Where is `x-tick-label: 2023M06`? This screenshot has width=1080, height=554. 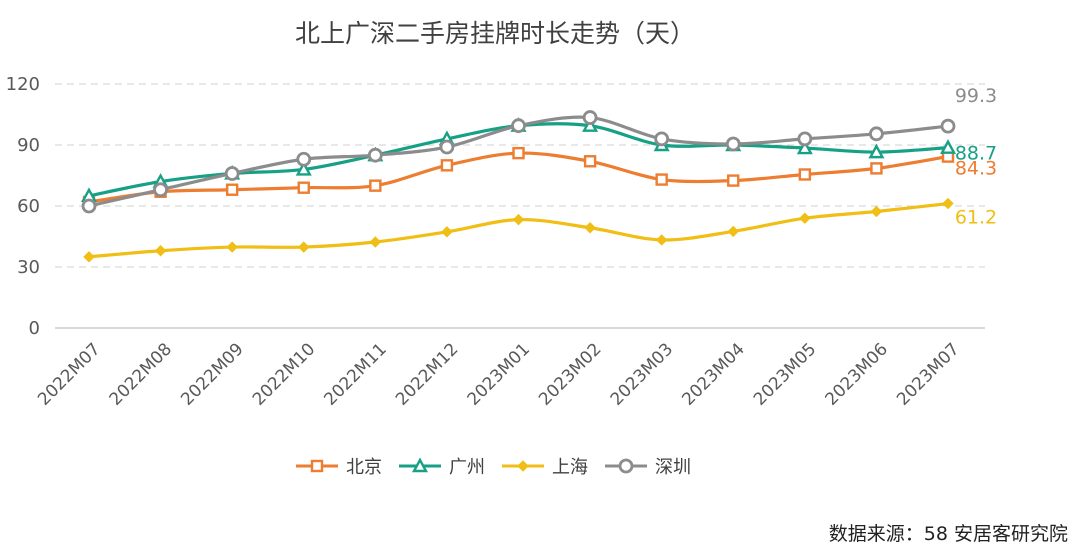 x-tick-label: 2023M06 is located at coordinates (857, 374).